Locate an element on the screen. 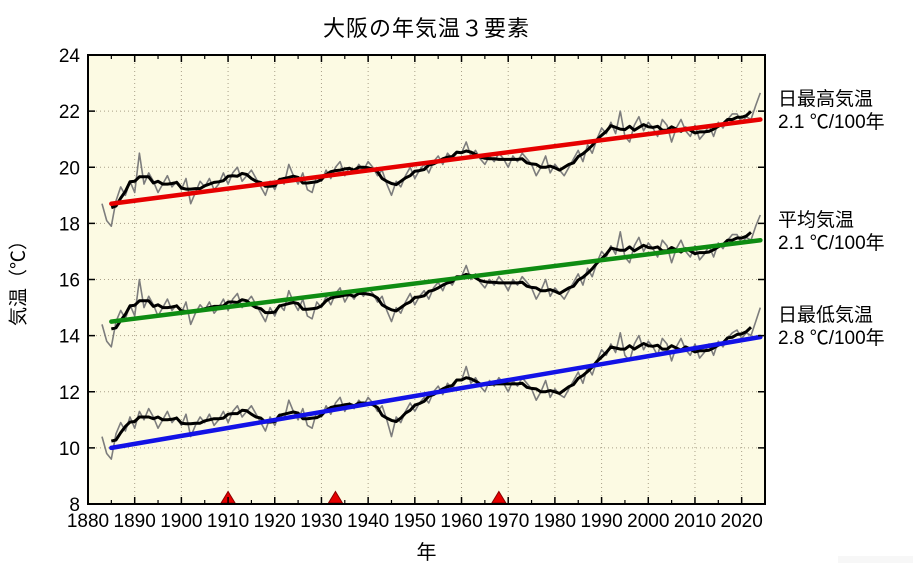 The height and width of the screenshot is (567, 913). chart-title: 大阪の年気温３要素 is located at coordinates (426, 28).